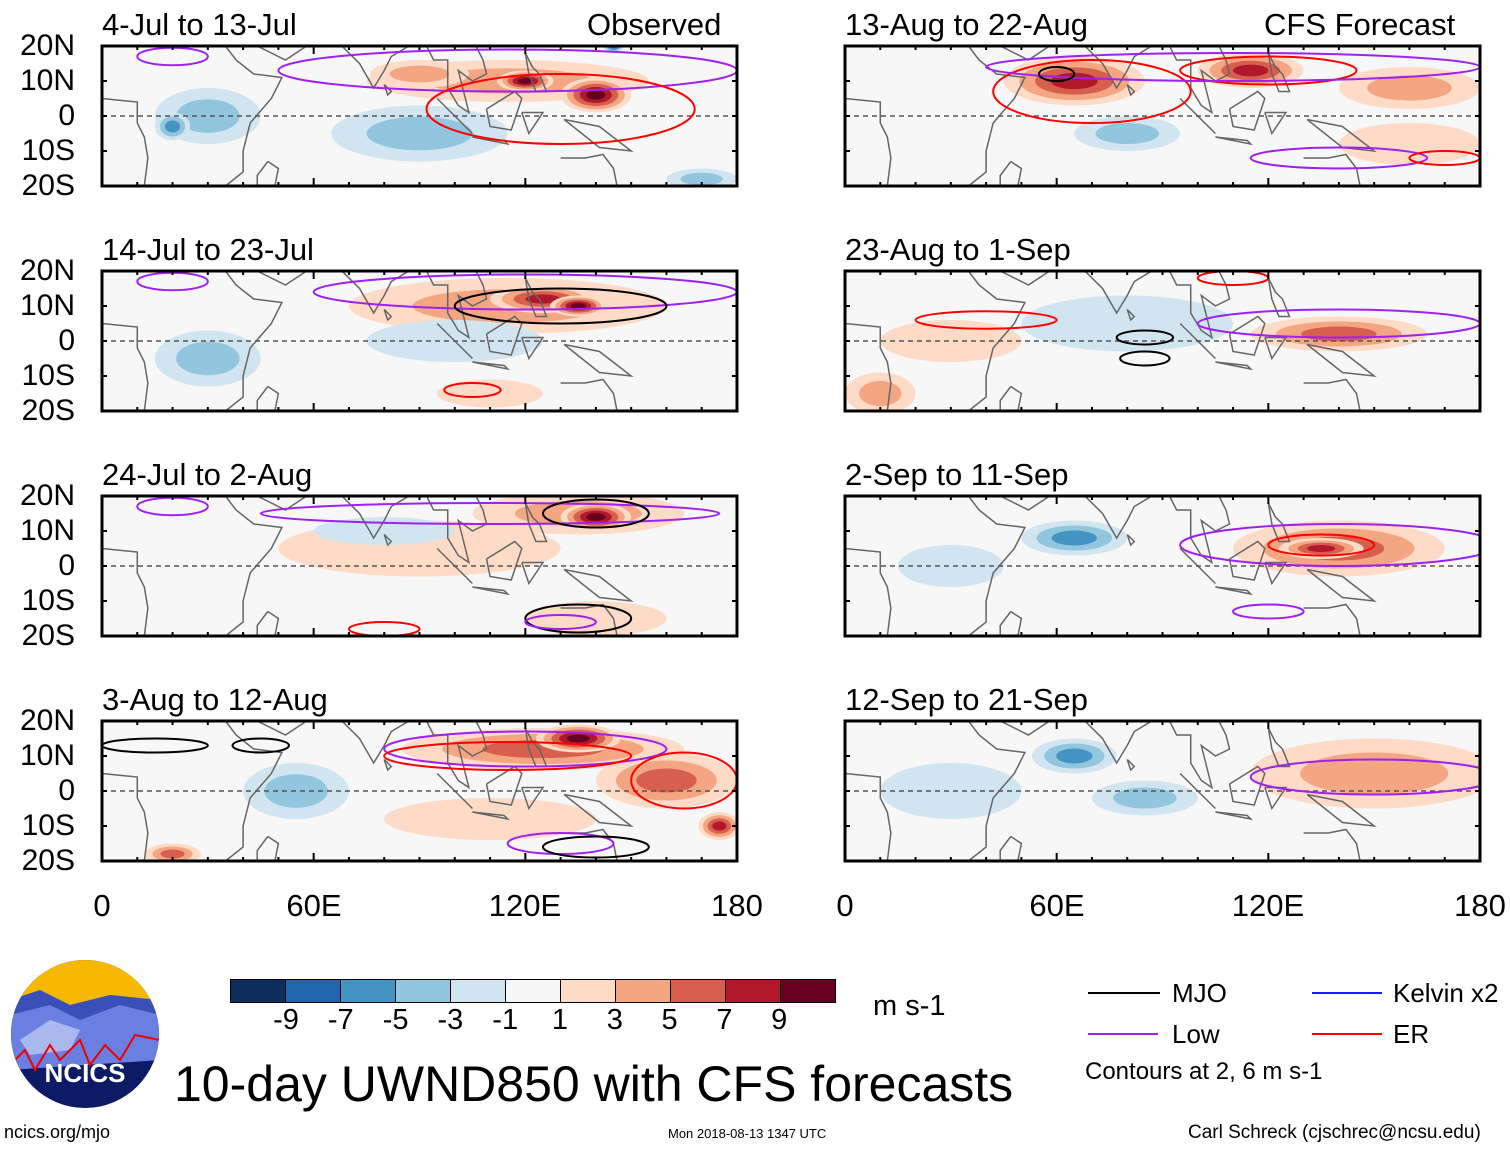 This screenshot has height=1149, width=1510. What do you see at coordinates (967, 24) in the screenshot?
I see `panel-title: 13-Aug to 22-Aug` at bounding box center [967, 24].